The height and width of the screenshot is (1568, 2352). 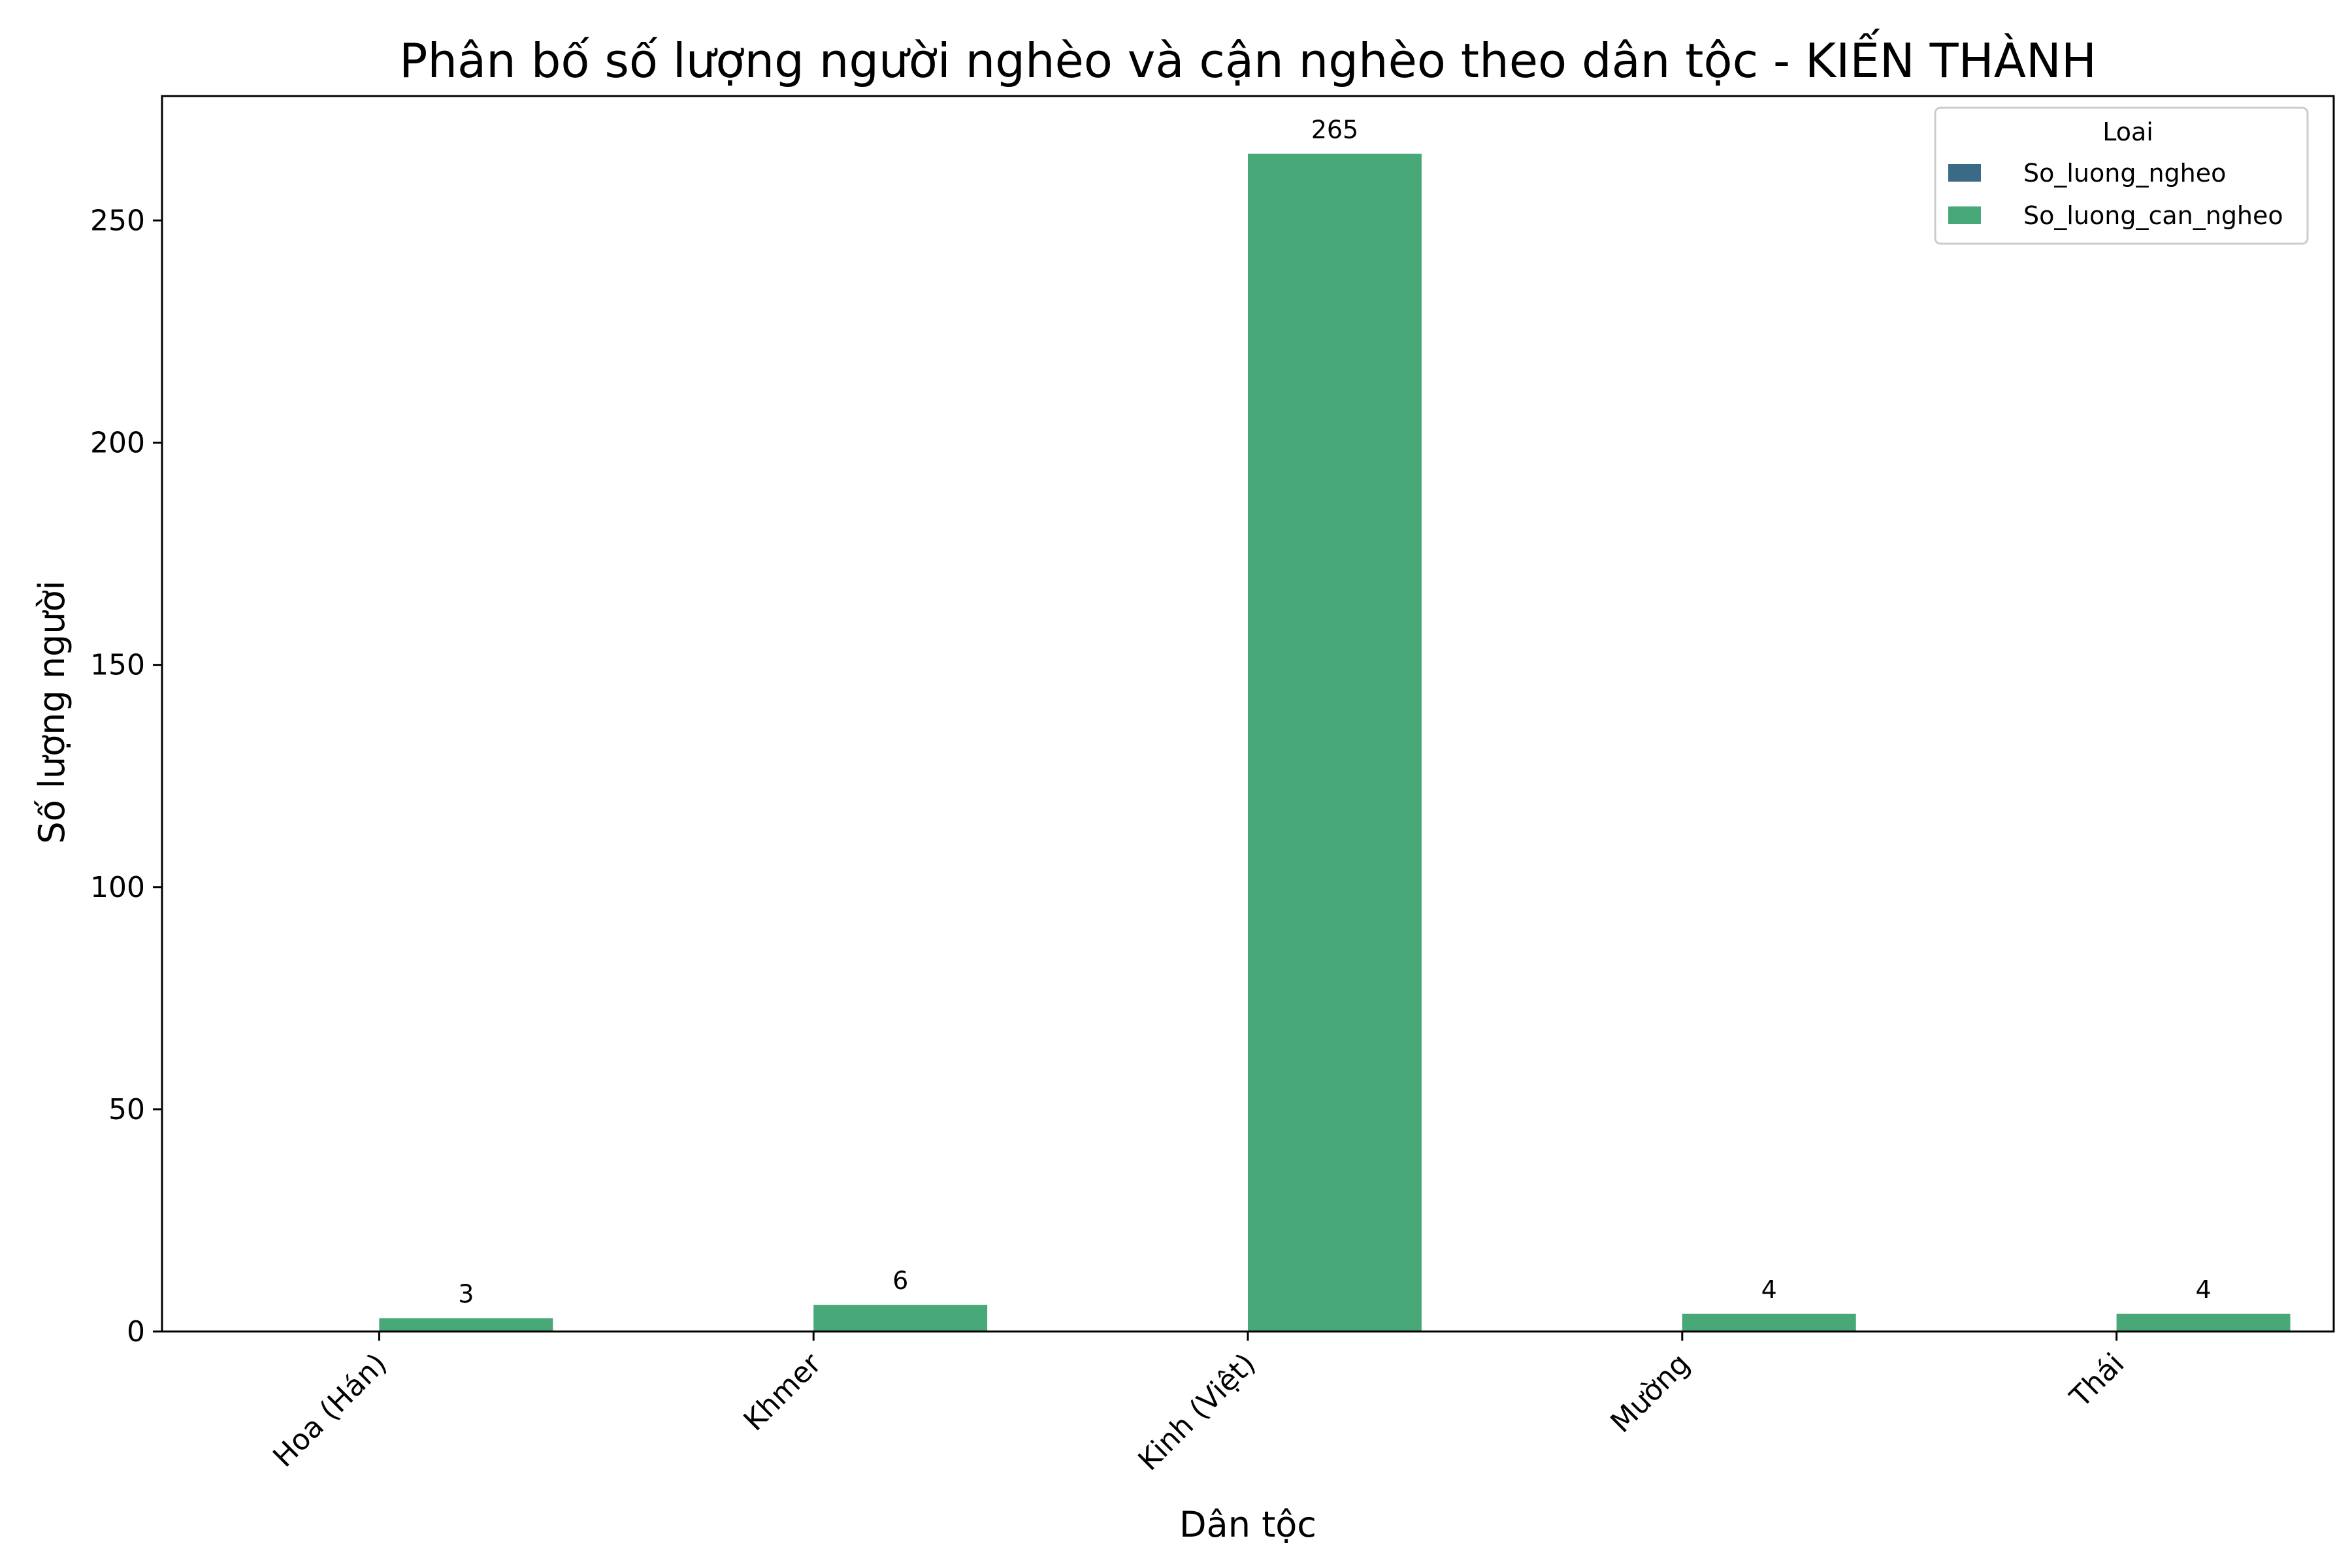 I want to click on y-tick-label-5: 250, so click(x=117, y=220).